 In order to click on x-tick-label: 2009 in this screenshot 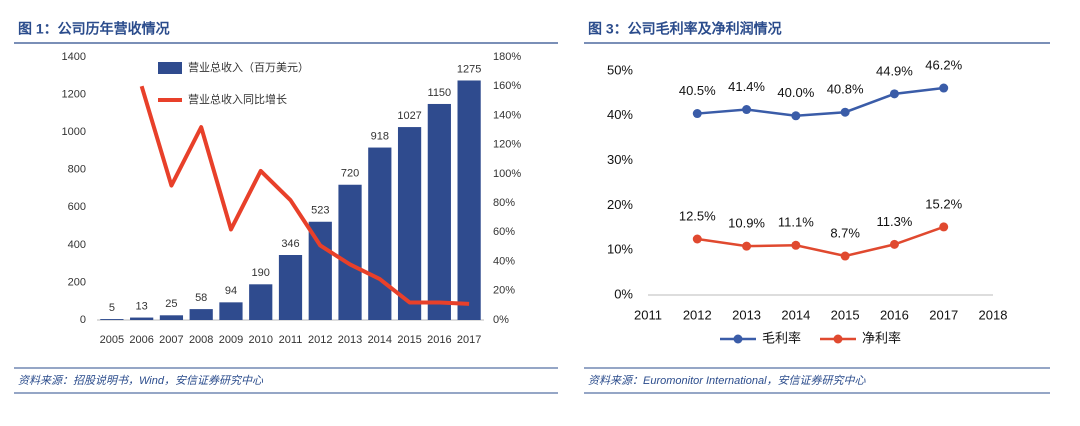, I will do `click(231, 340)`.